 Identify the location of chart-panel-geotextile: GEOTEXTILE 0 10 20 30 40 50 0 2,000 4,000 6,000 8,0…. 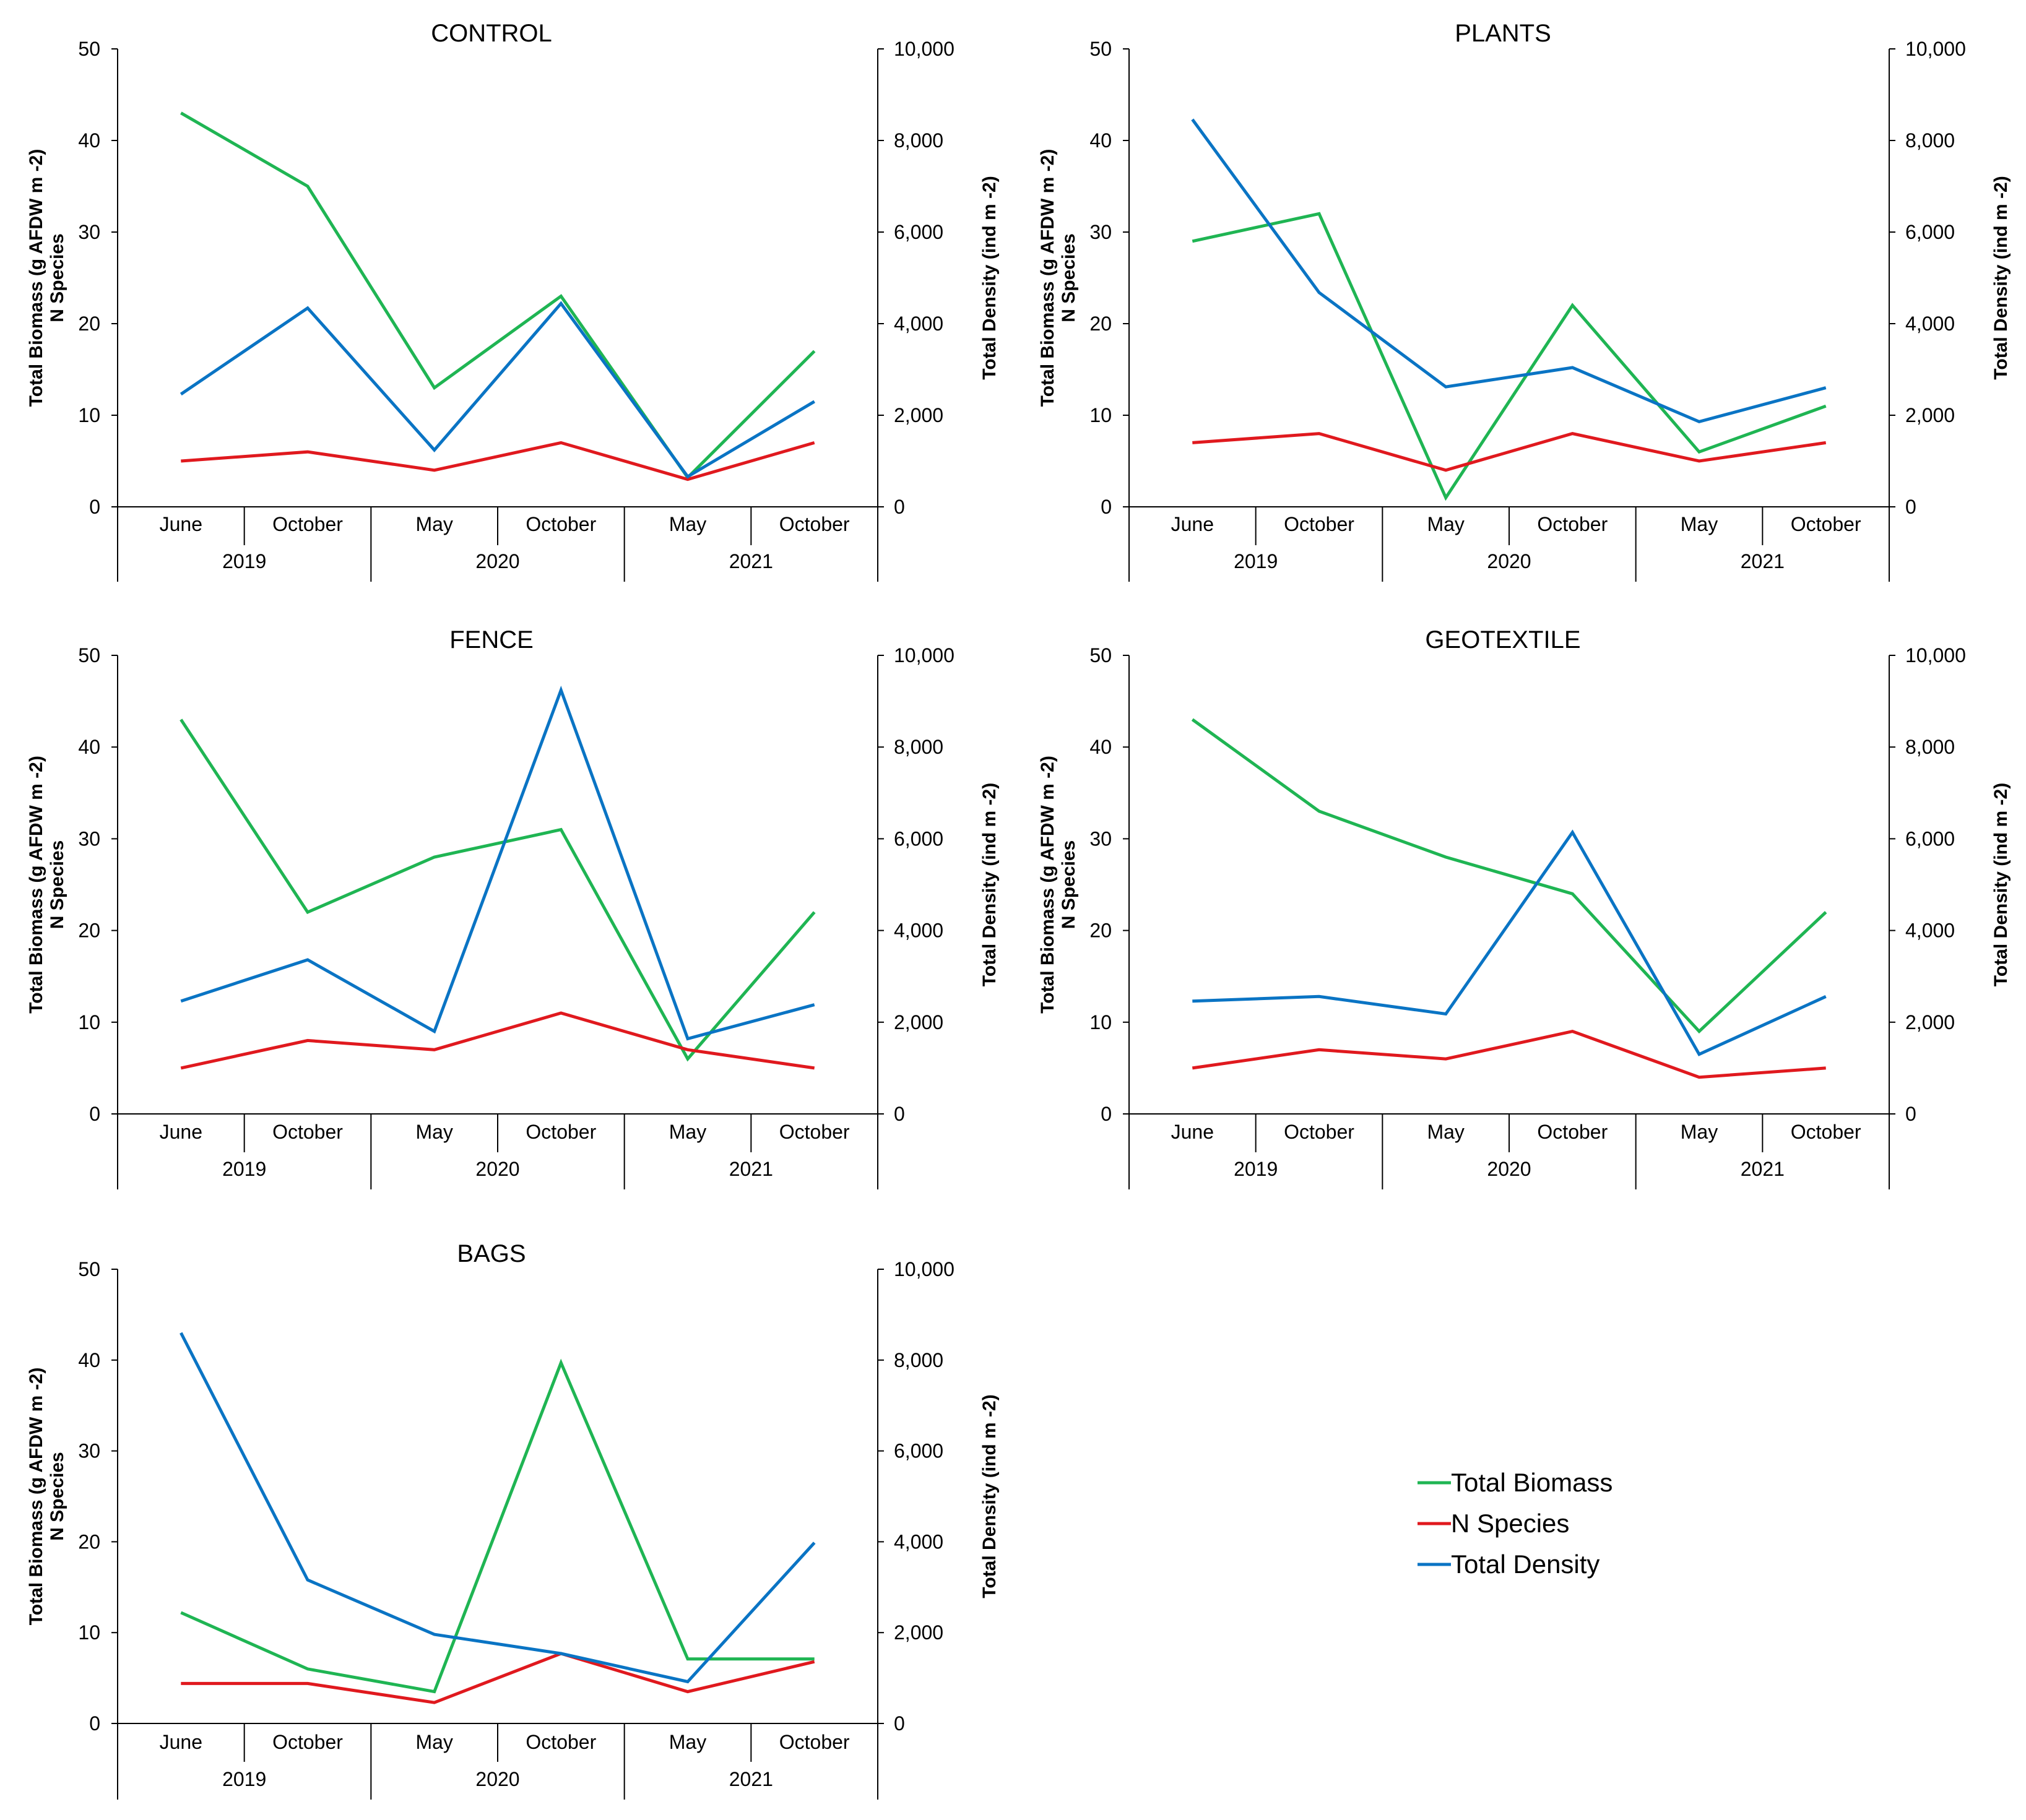
(1524, 907).